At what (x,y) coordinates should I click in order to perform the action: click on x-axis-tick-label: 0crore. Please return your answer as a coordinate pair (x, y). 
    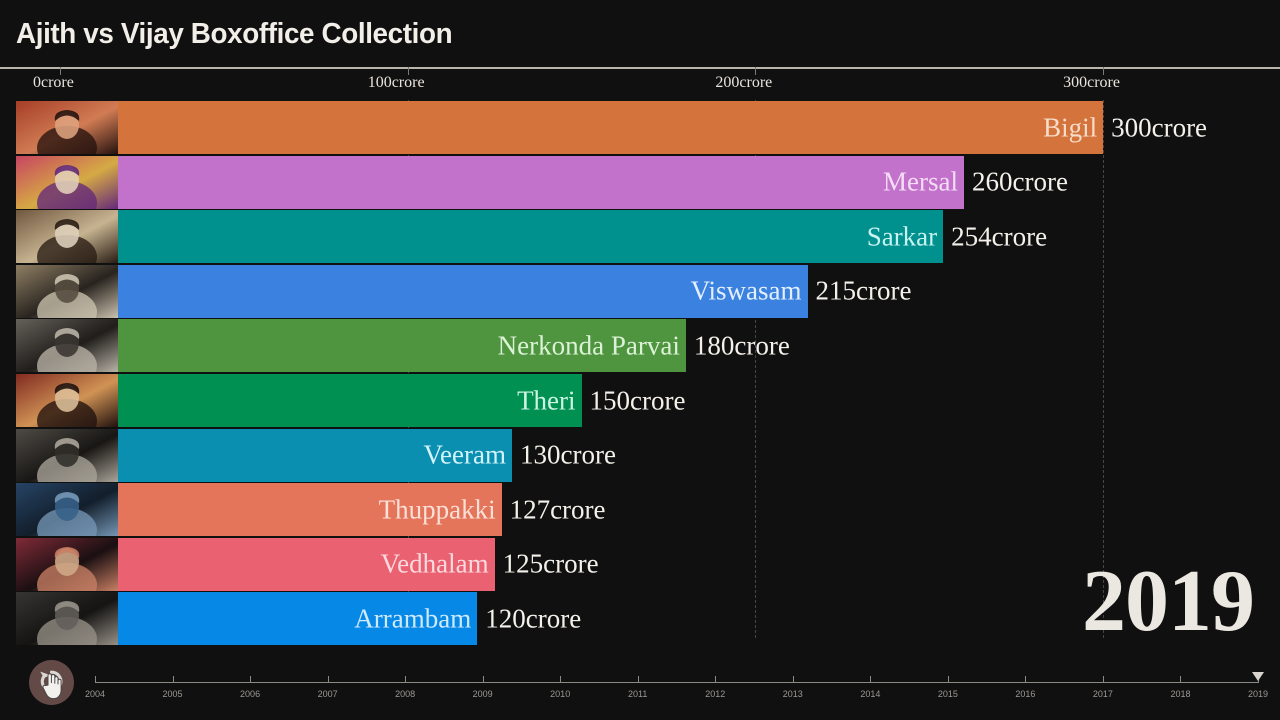
    Looking at the image, I should click on (53, 82).